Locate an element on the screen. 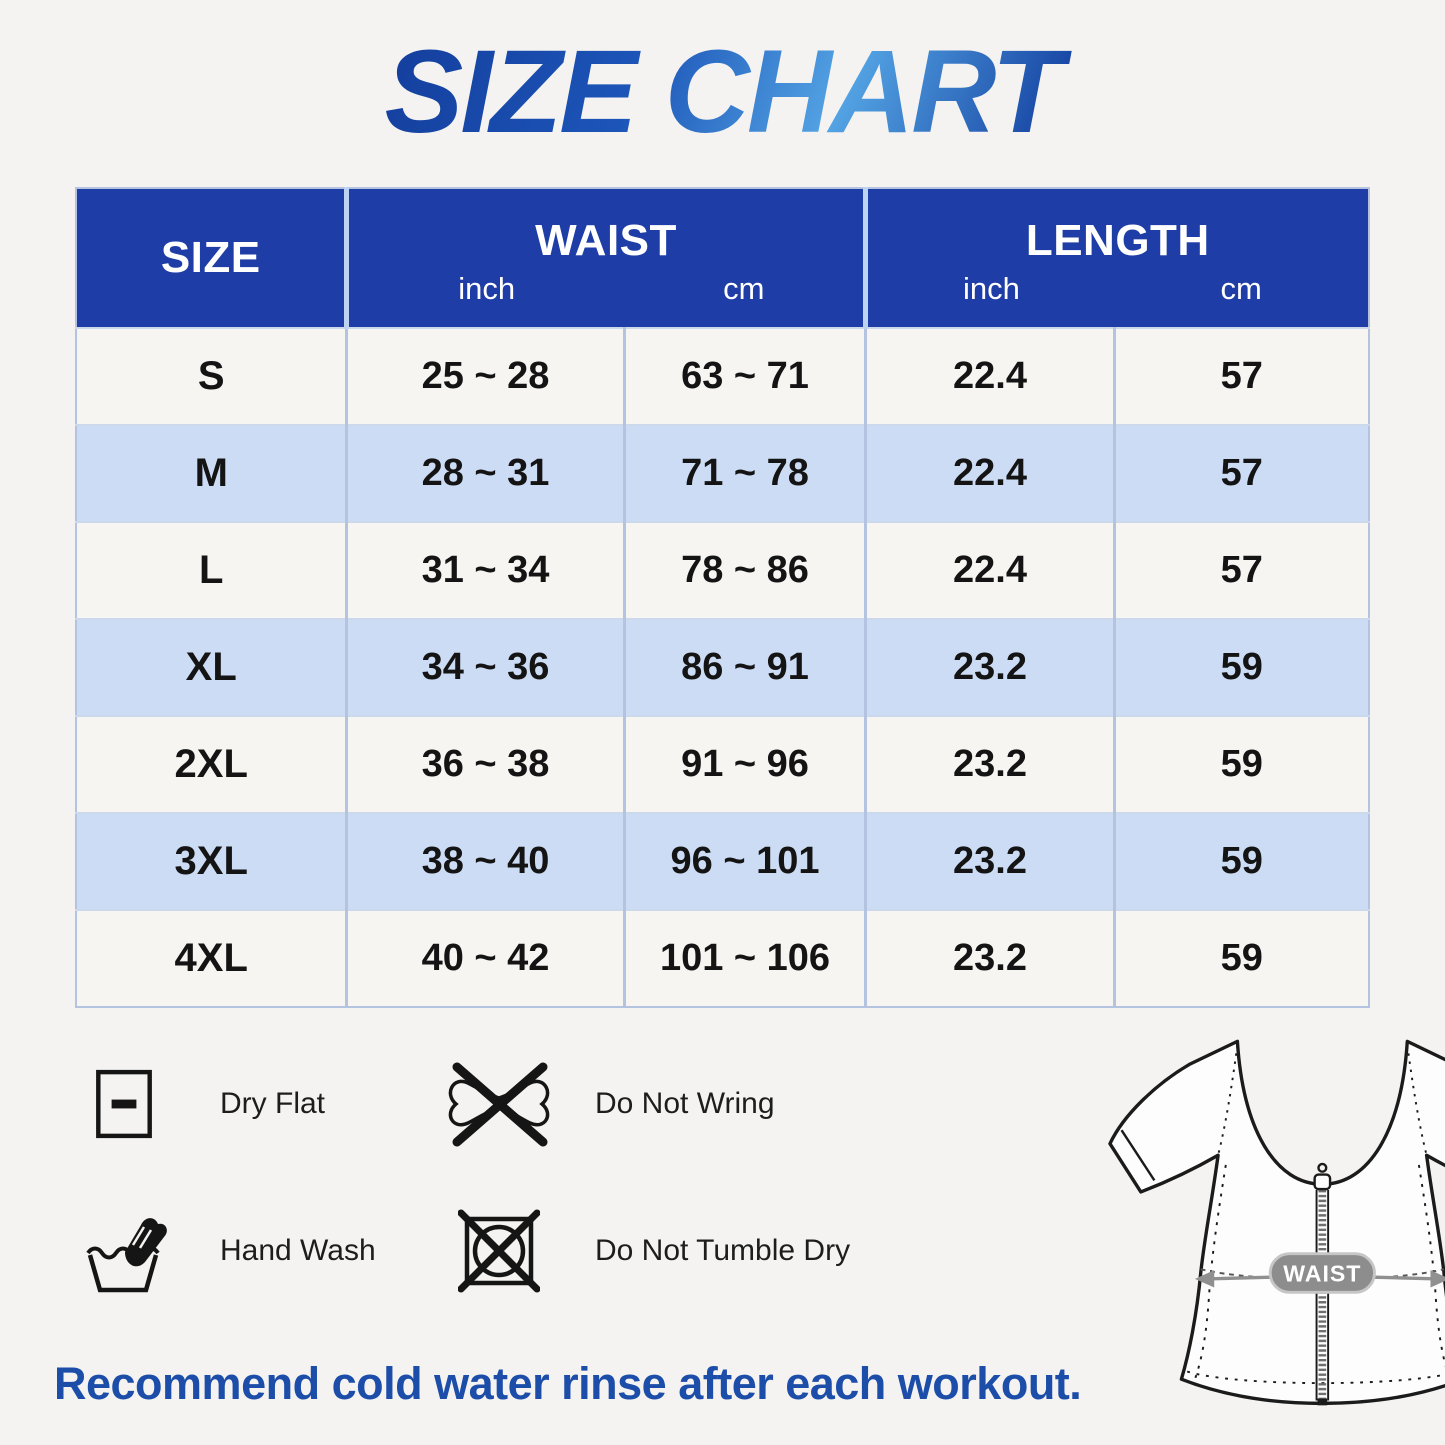  page-title: SIZE CHART is located at coordinates (722, 92).